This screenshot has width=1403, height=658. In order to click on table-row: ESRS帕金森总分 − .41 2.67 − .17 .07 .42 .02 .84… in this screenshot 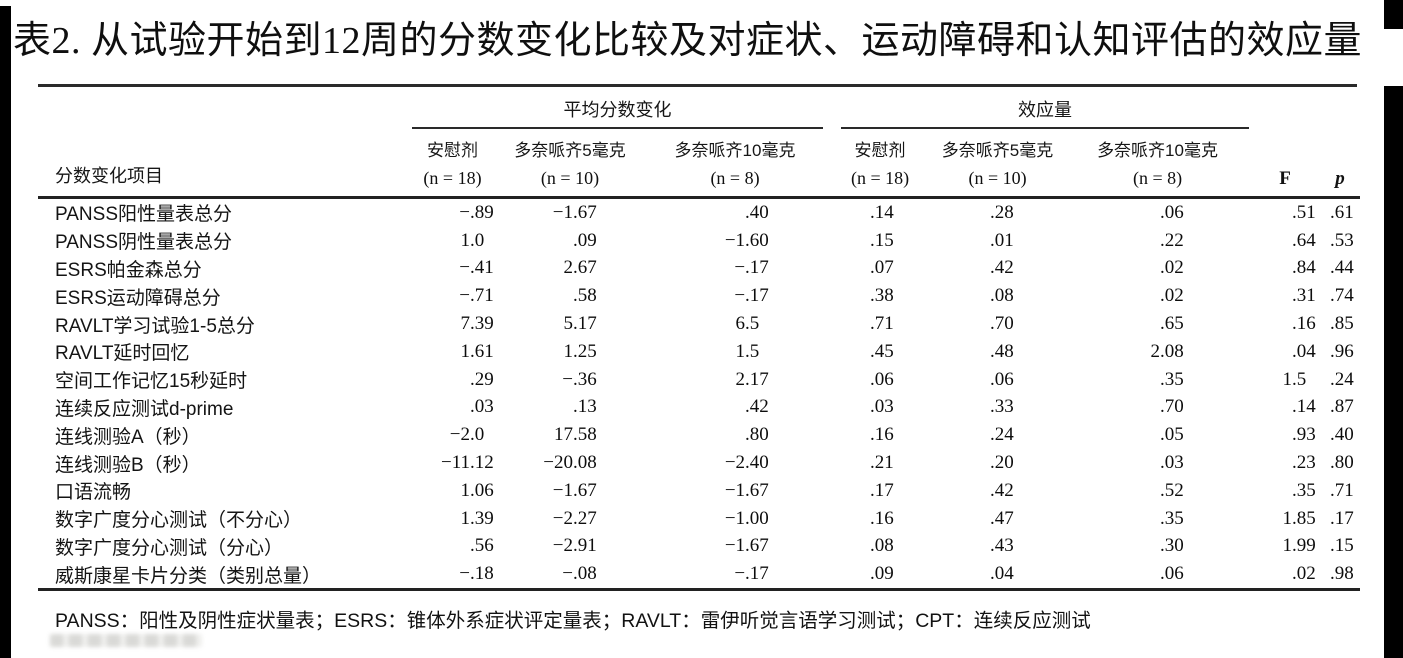, I will do `click(699, 269)`.